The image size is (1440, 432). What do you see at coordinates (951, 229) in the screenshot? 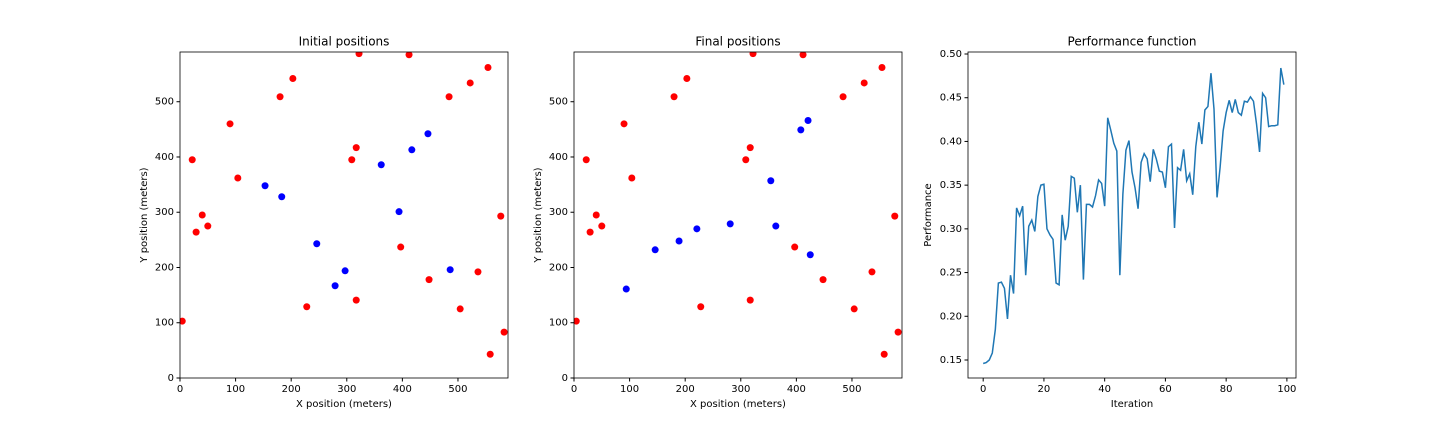
I see `y-tick-label: 0.30` at bounding box center [951, 229].